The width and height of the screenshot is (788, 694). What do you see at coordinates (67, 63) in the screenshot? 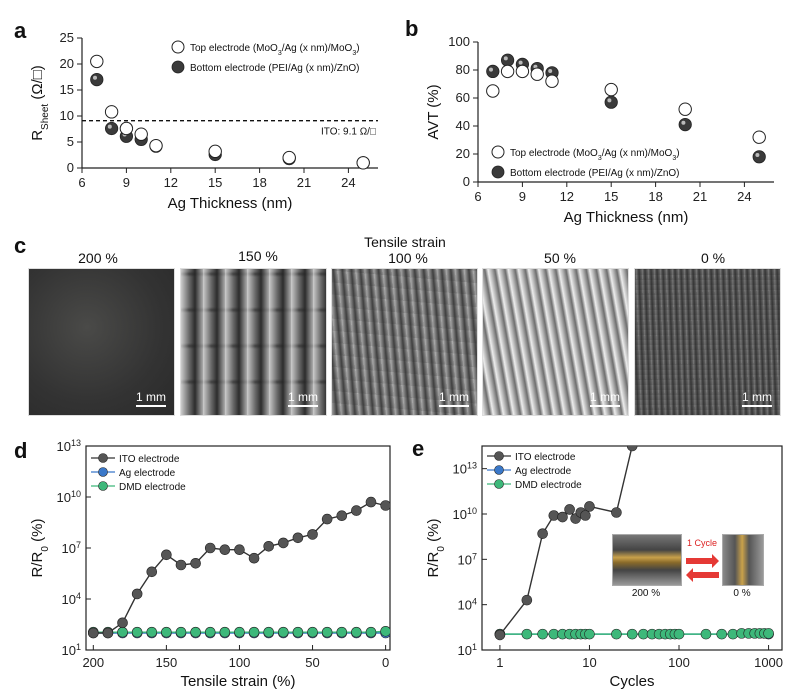
I see `y-tick-label: 20` at bounding box center [67, 63].